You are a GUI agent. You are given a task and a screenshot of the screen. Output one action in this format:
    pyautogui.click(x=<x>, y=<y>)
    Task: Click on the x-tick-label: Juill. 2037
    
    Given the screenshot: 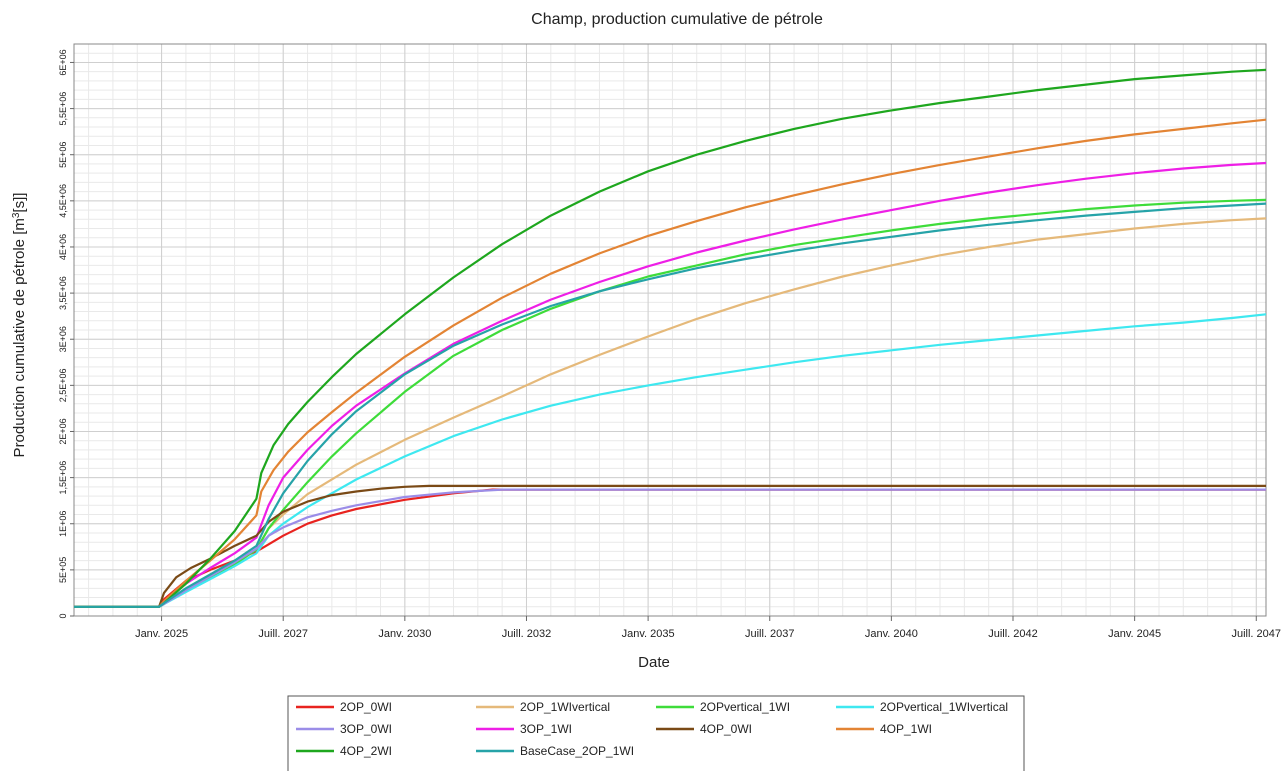 What is the action you would take?
    pyautogui.click(x=770, y=634)
    